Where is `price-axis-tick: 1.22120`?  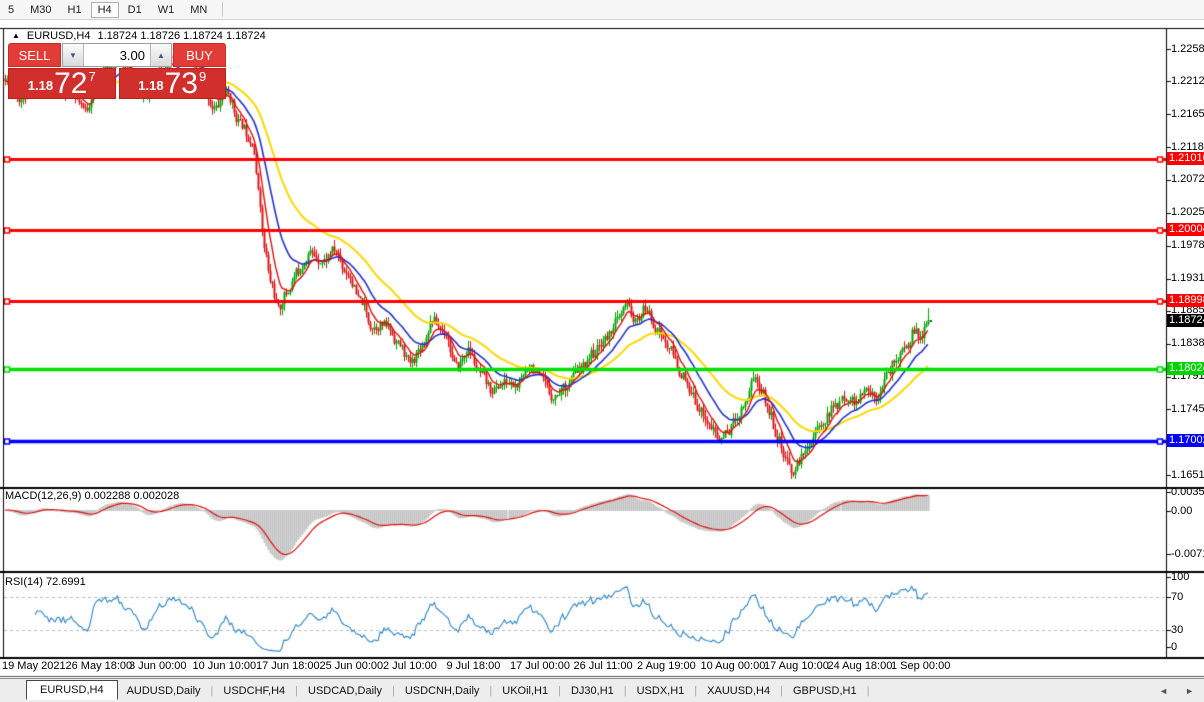 price-axis-tick: 1.22120 is located at coordinates (1187, 80).